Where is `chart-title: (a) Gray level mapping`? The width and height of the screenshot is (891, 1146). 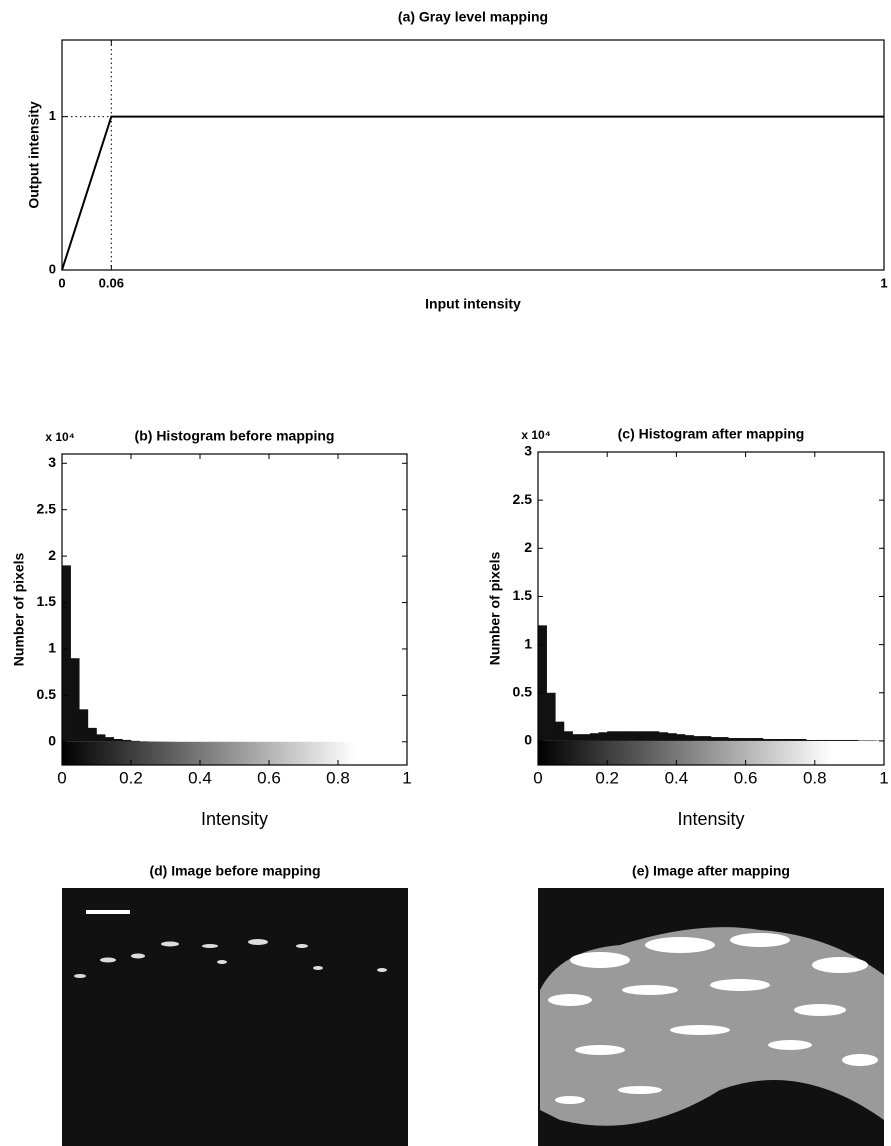
chart-title: (a) Gray level mapping is located at coordinates (473, 17).